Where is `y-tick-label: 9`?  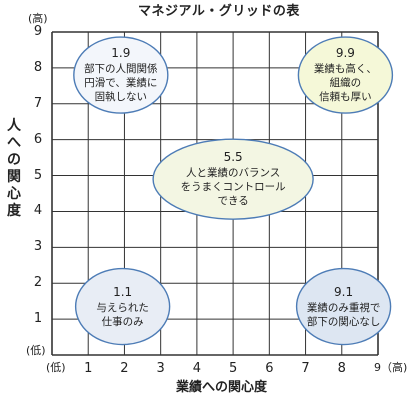 y-tick-label: 9 is located at coordinates (38, 31).